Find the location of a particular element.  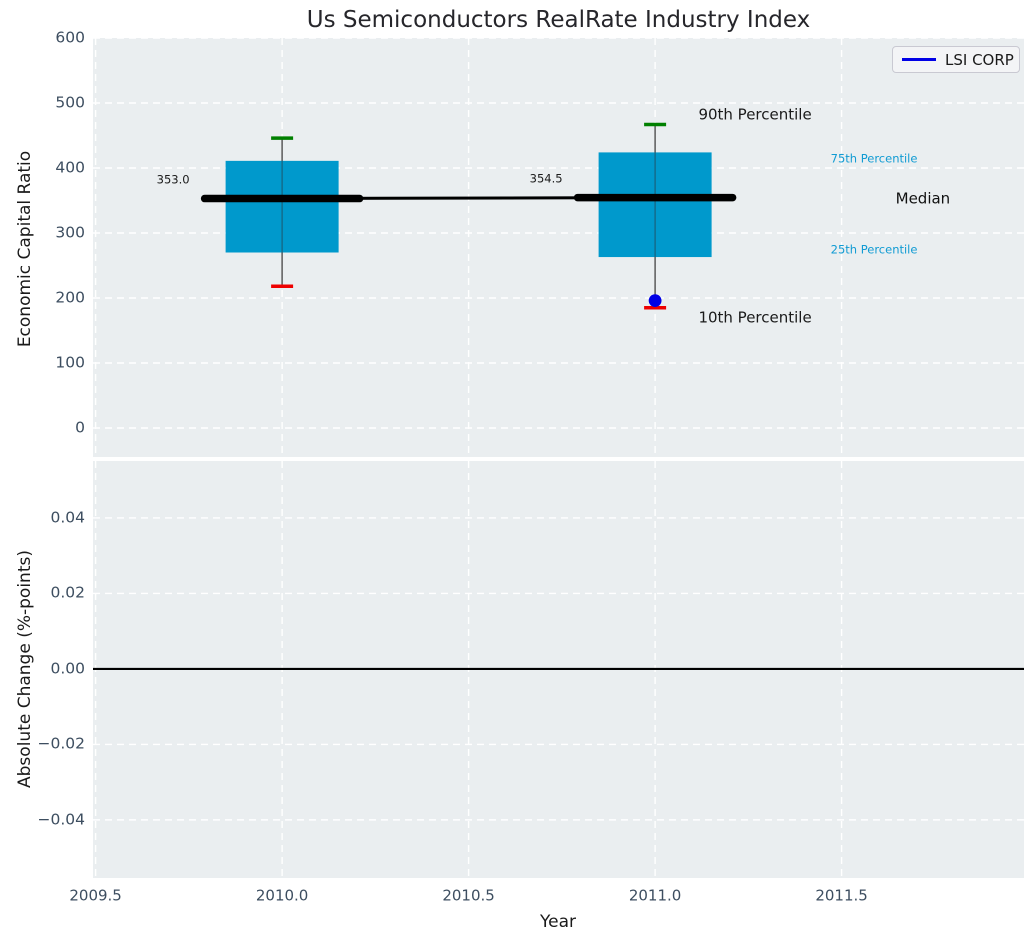

legend-line-sample is located at coordinates (919, 59).